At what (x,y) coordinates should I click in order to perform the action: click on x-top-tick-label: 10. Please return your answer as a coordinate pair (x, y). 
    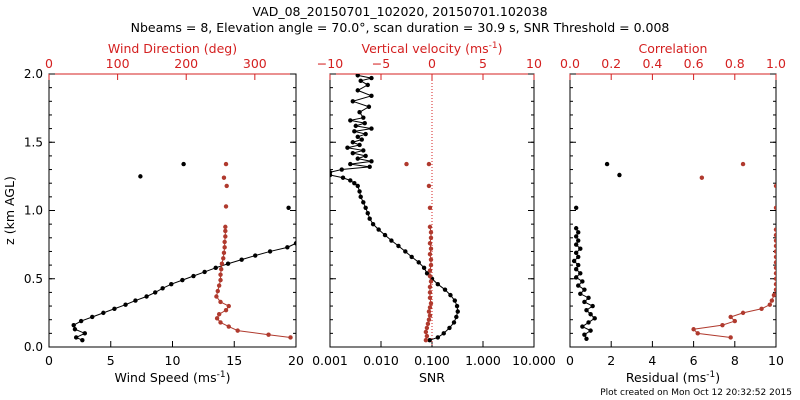
    Looking at the image, I should click on (534, 63).